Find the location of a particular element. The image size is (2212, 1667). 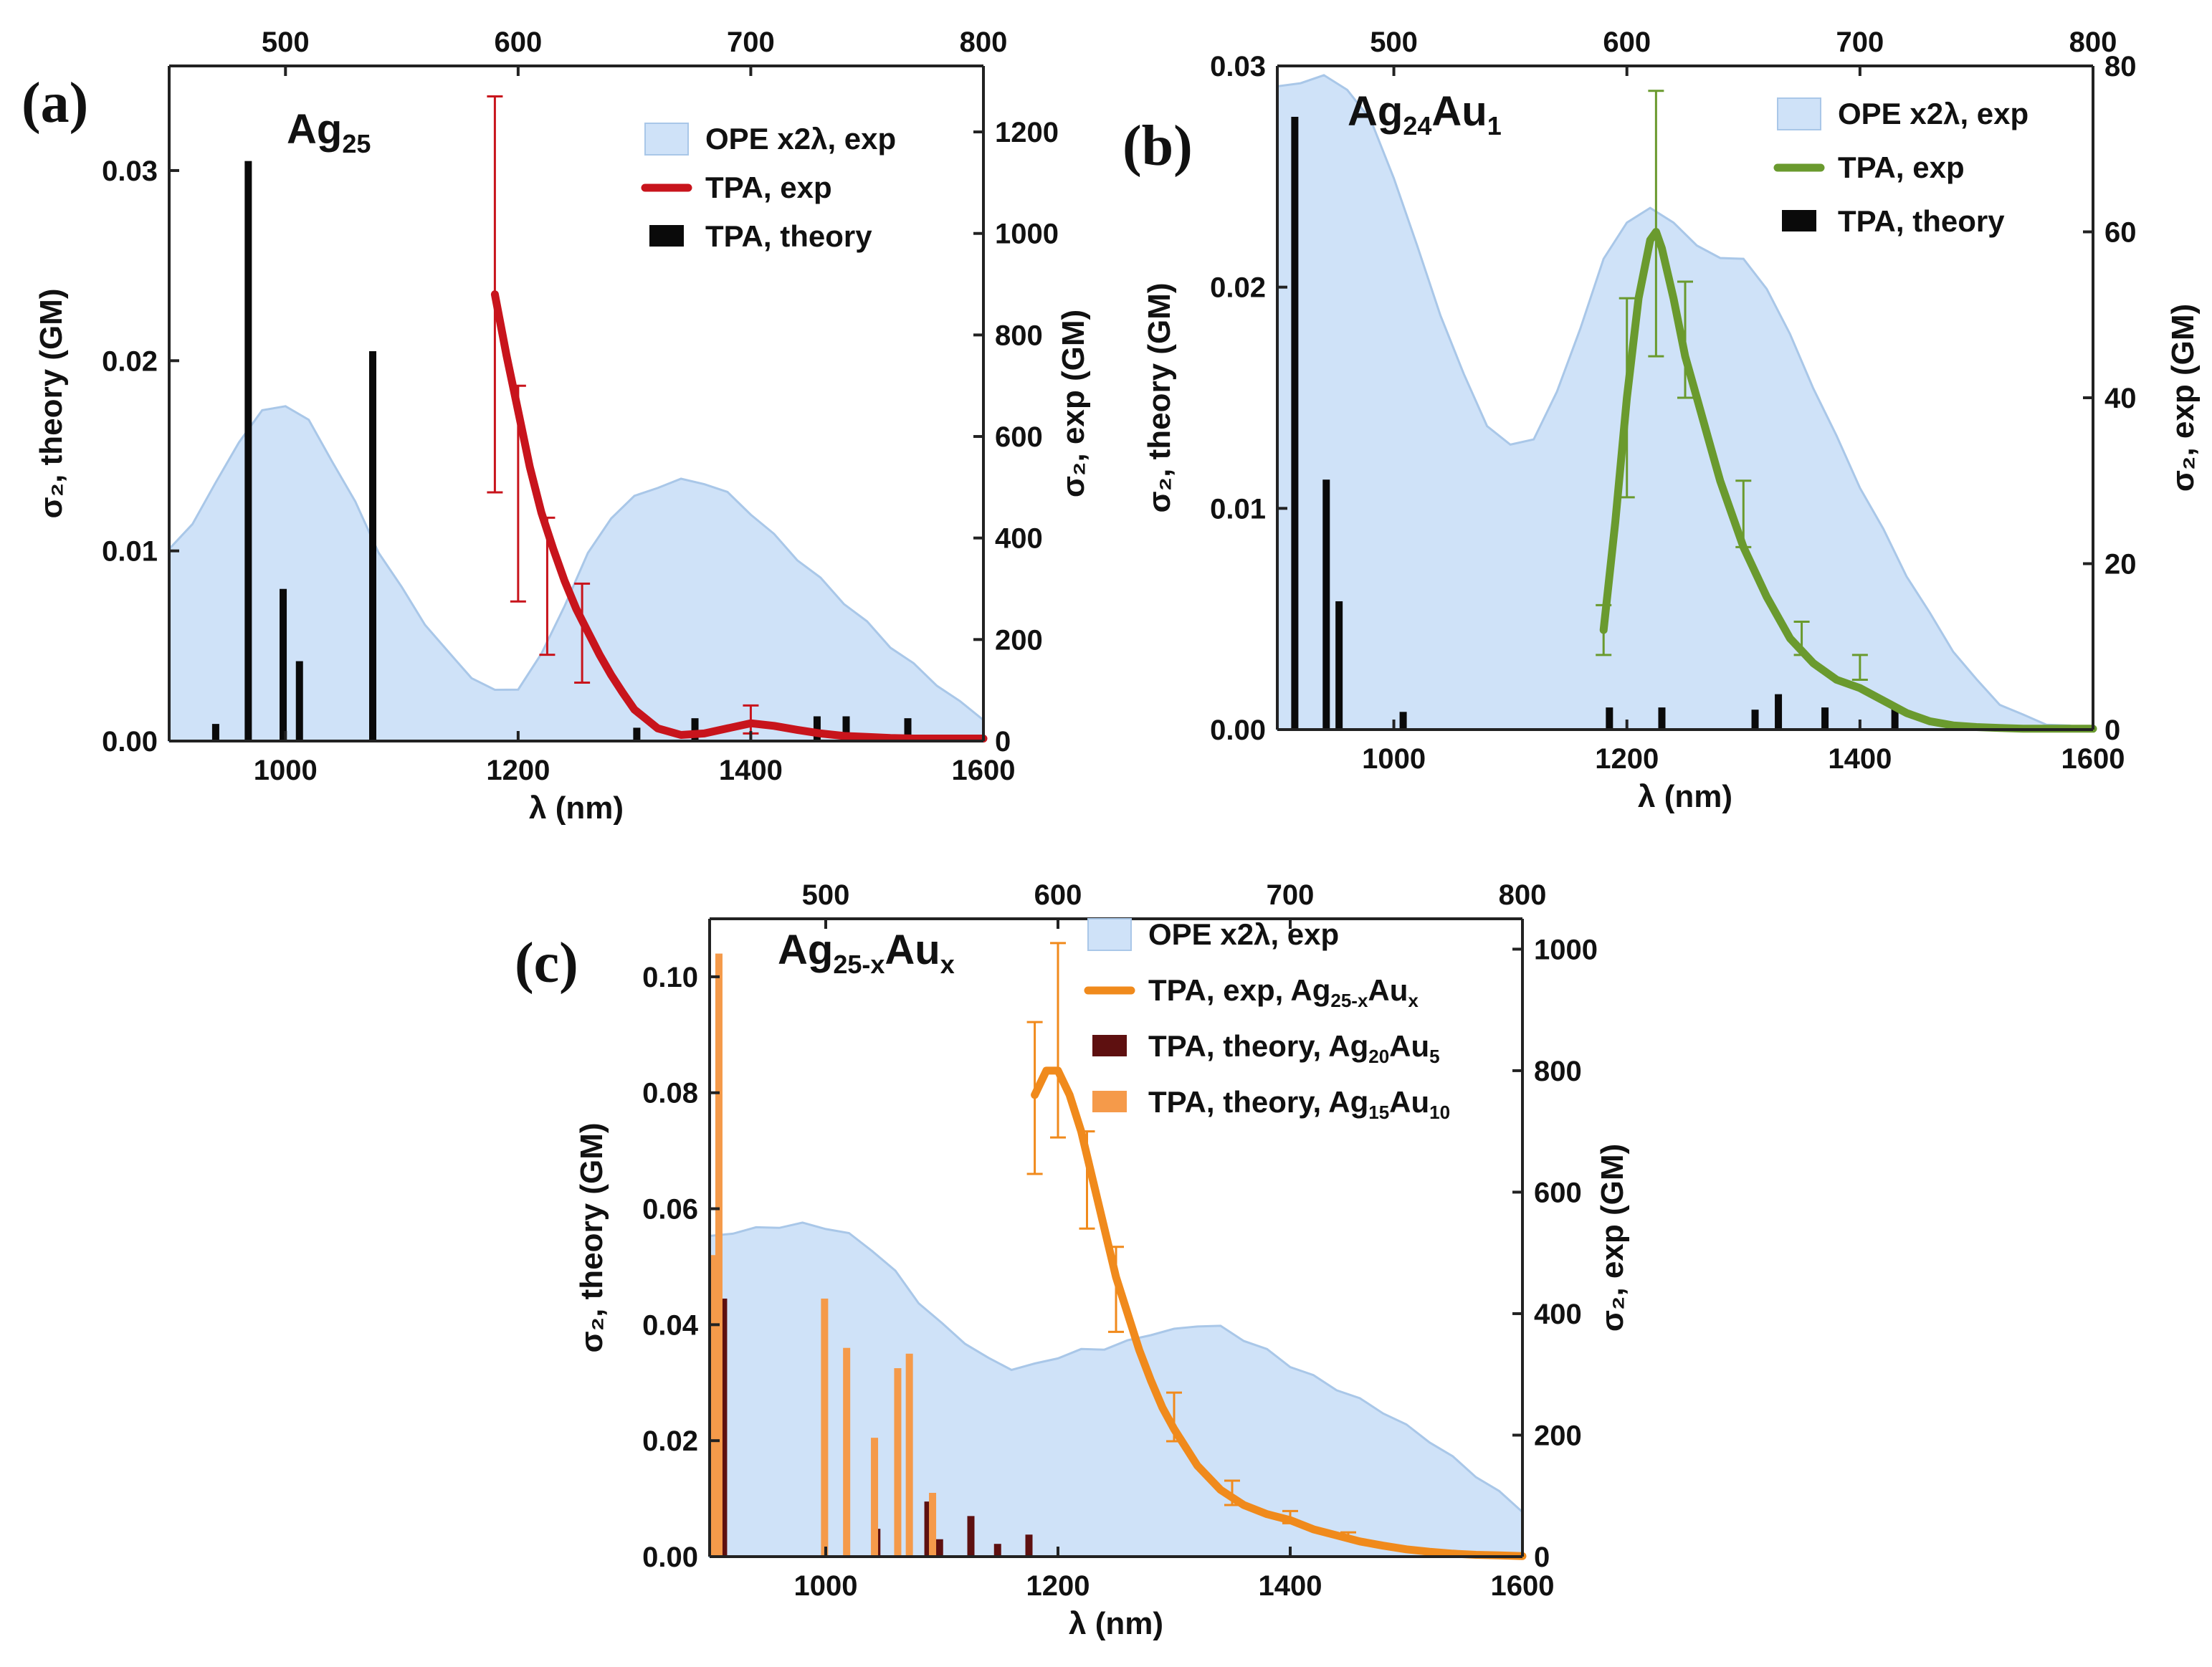

legend-swatch-bar is located at coordinates (667, 236).